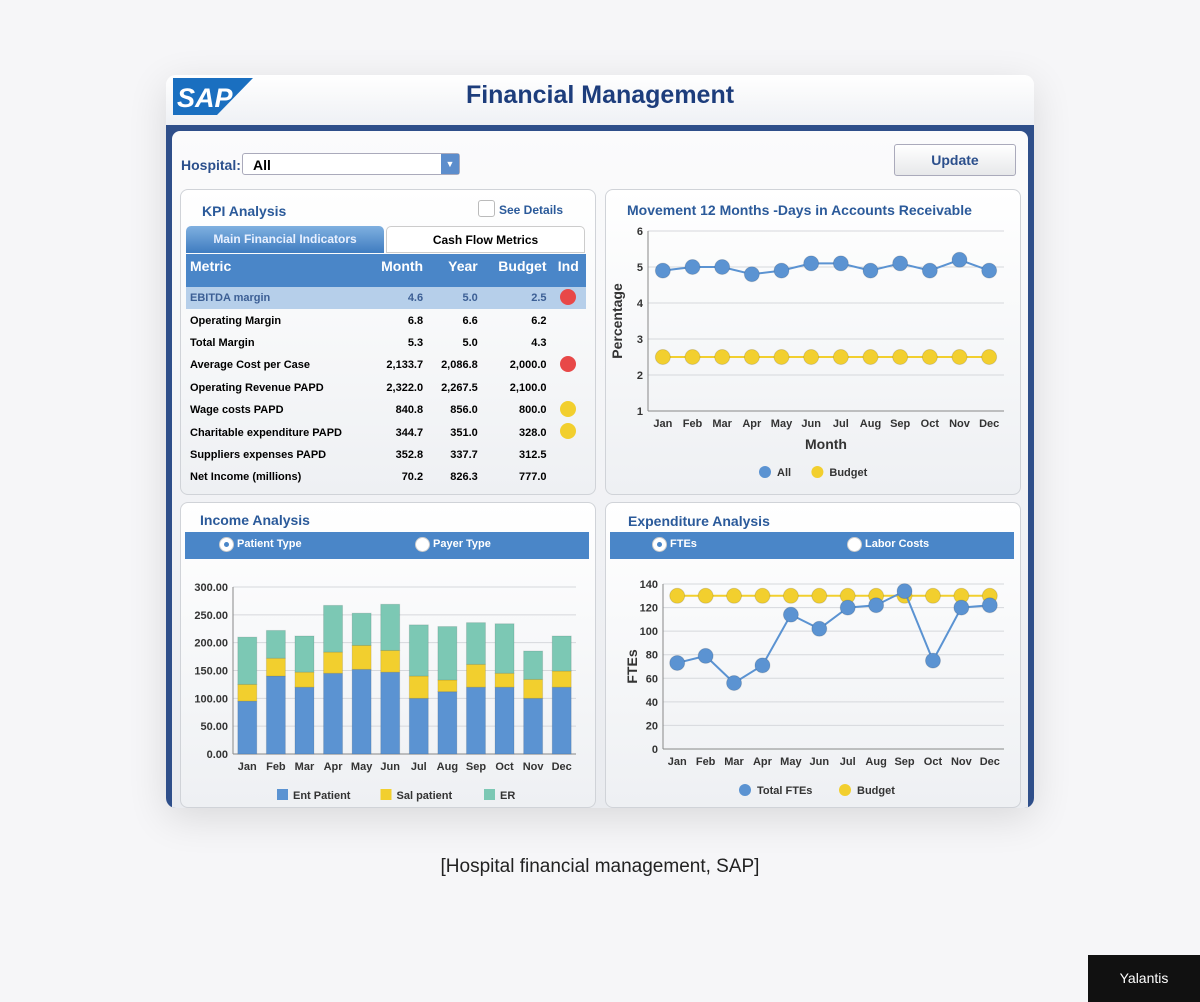  What do you see at coordinates (412, 477) in the screenshot?
I see `kpi-cell-month: 70.2` at bounding box center [412, 477].